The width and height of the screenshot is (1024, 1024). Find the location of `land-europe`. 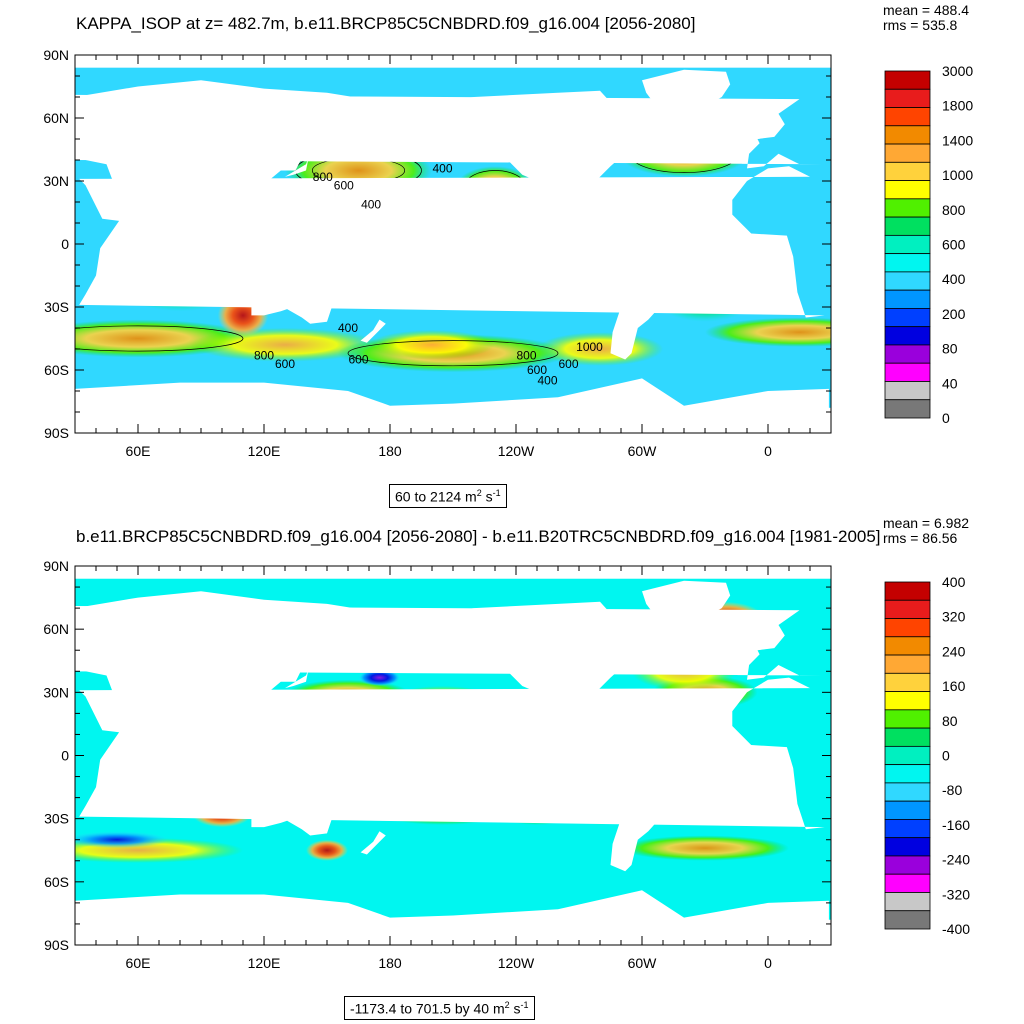

land-europe is located at coordinates (449, 131).